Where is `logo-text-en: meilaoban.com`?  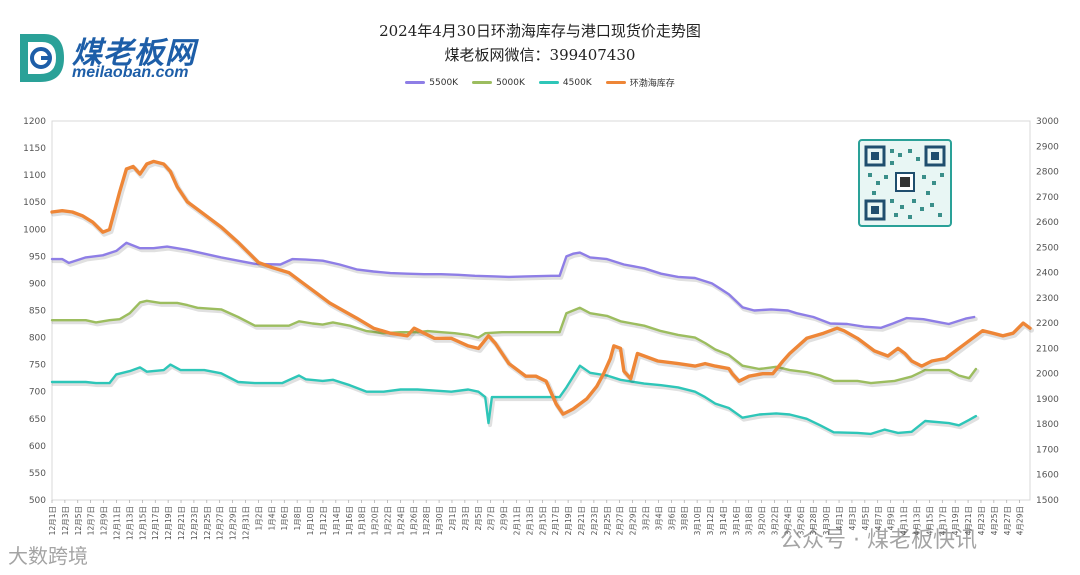
logo-text-en: meilaoban.com is located at coordinates (130, 72).